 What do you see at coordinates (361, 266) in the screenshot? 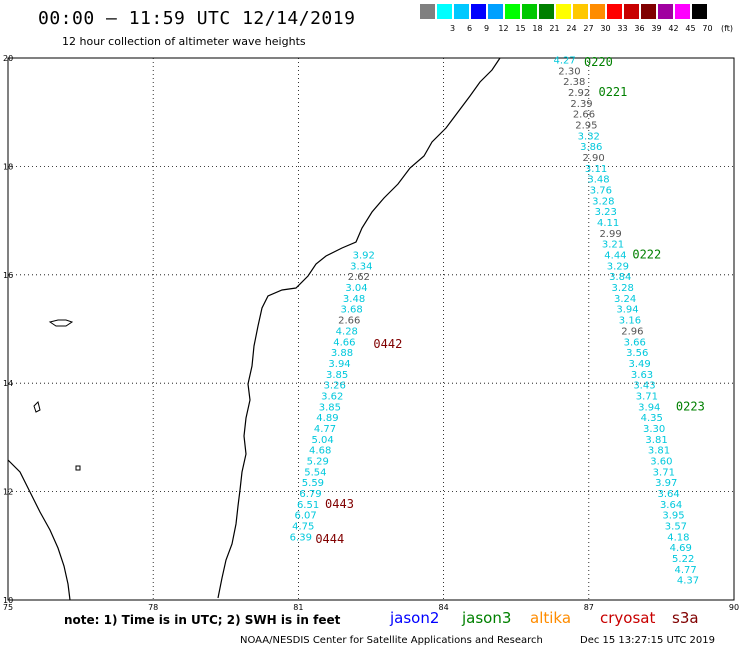
I see `wave-height-value: 3.34` at bounding box center [361, 266].